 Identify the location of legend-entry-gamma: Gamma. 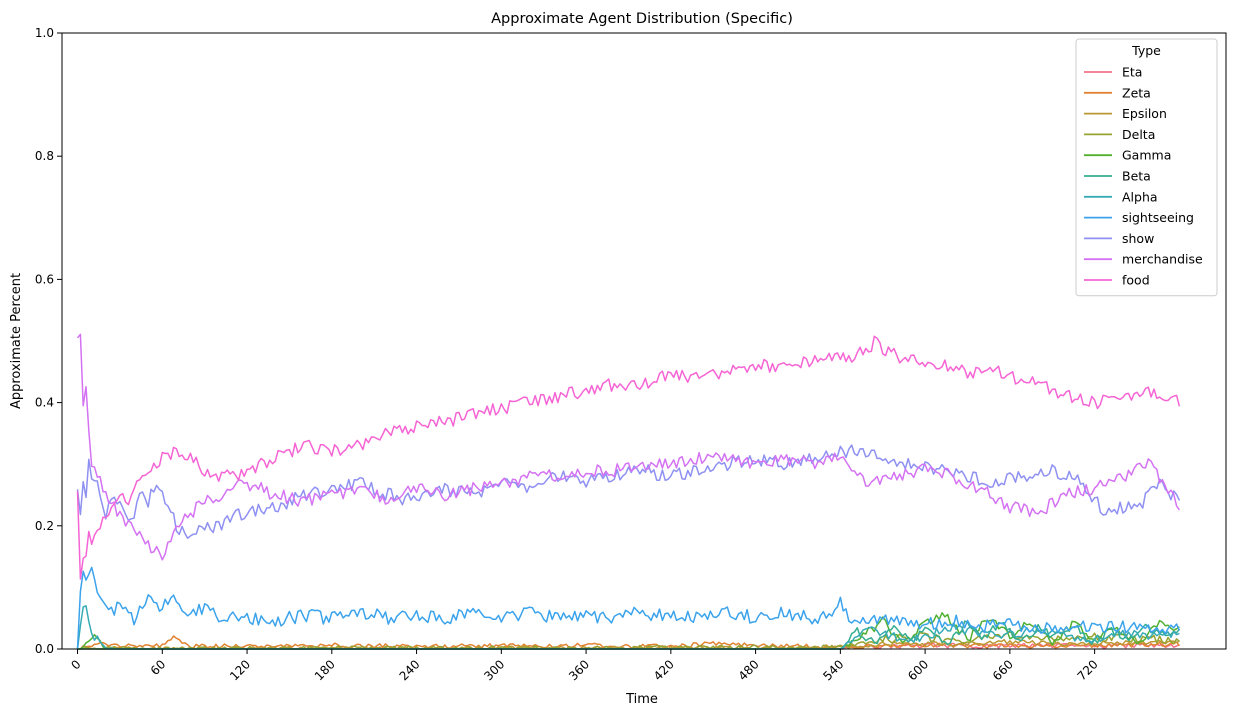
(1146, 155).